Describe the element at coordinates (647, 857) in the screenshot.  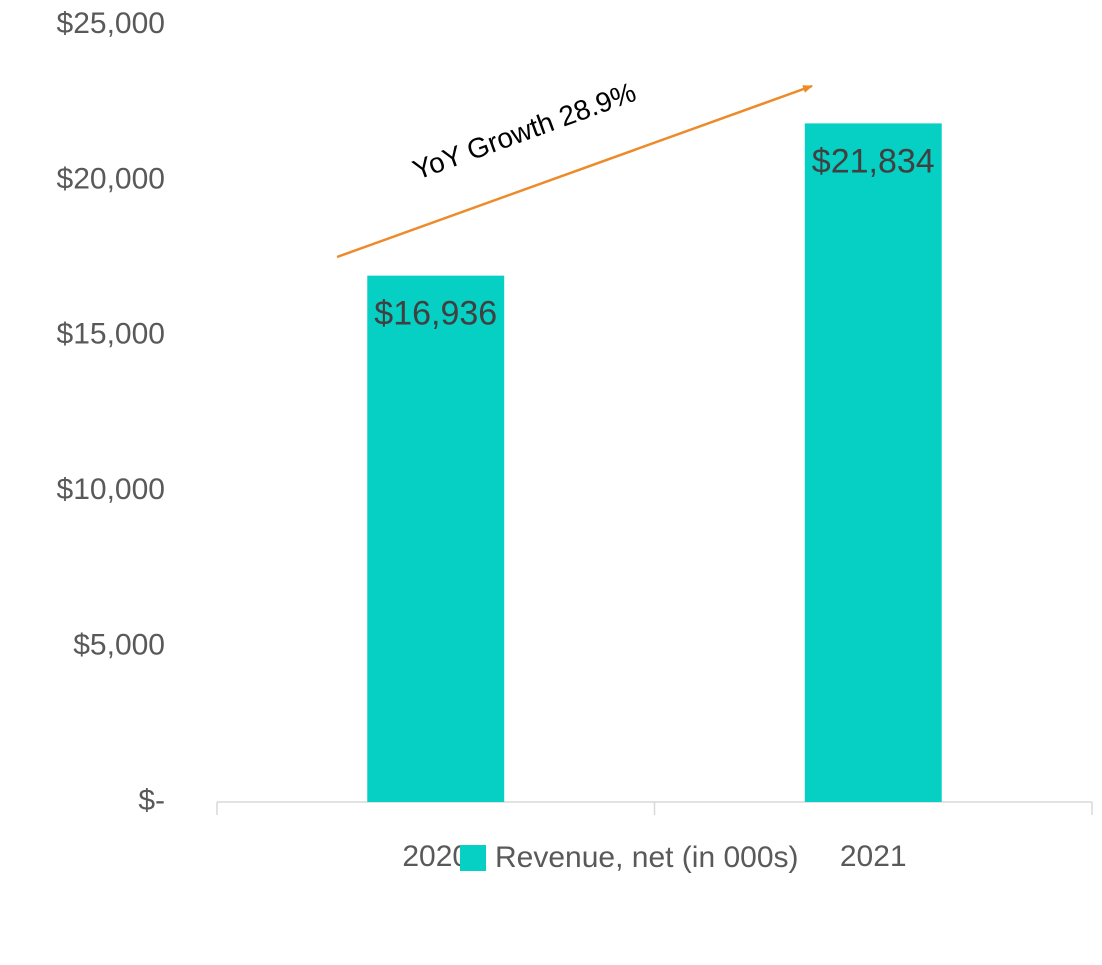
I see `legend-label: Revenue, net (in 000s)` at that location.